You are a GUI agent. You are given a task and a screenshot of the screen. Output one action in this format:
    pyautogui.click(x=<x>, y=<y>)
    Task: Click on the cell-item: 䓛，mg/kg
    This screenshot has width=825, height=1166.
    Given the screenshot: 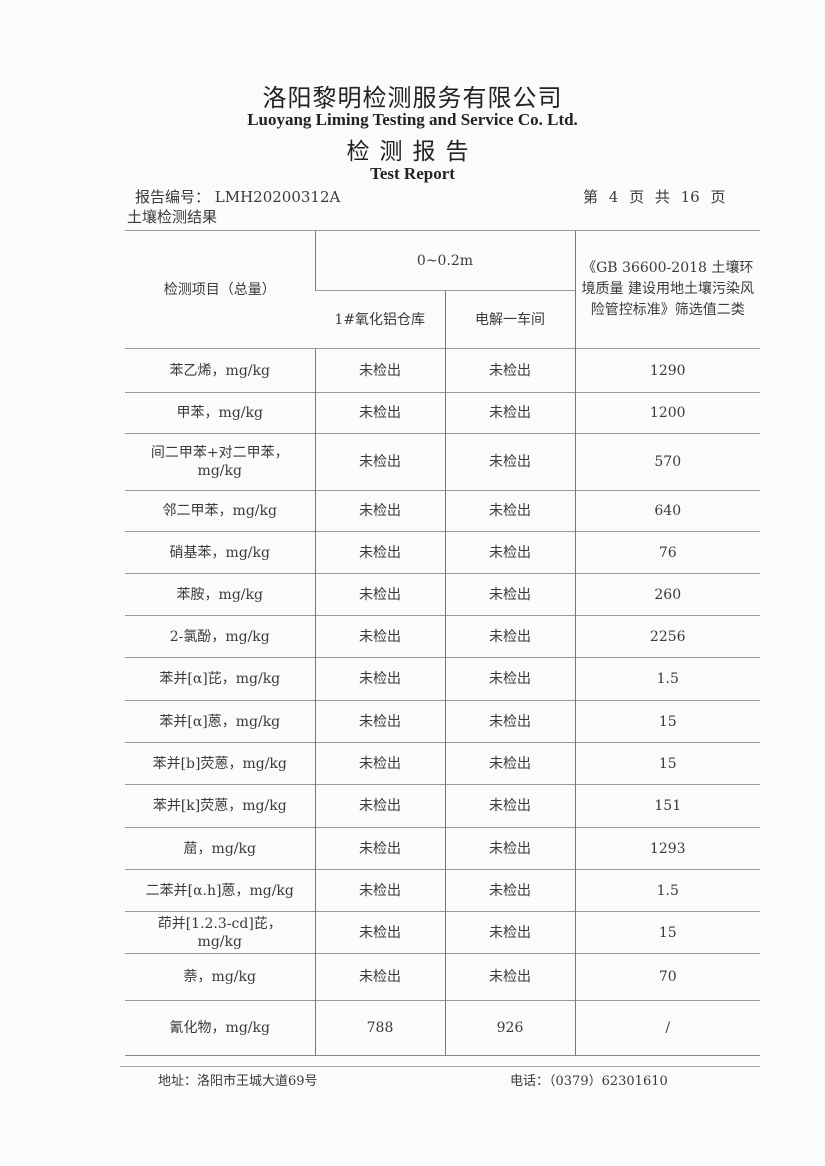 What is the action you would take?
    pyautogui.click(x=220, y=848)
    